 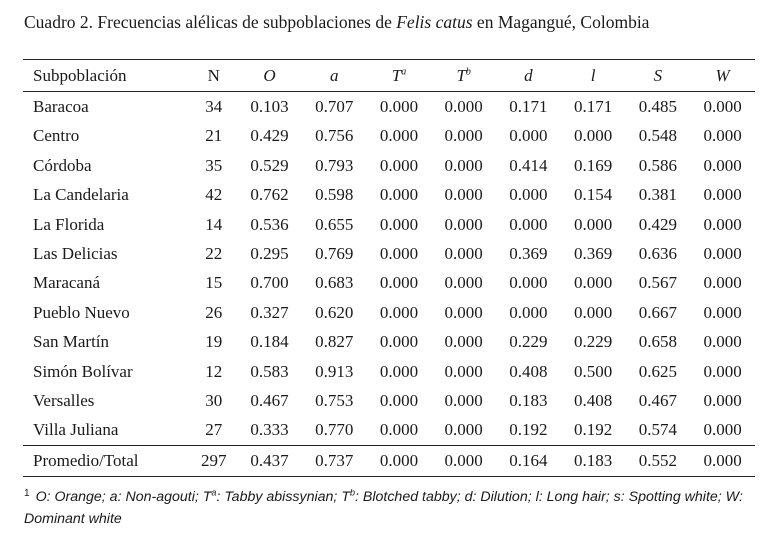 What do you see at coordinates (334, 106) in the screenshot?
I see `cell-value: 0.707` at bounding box center [334, 106].